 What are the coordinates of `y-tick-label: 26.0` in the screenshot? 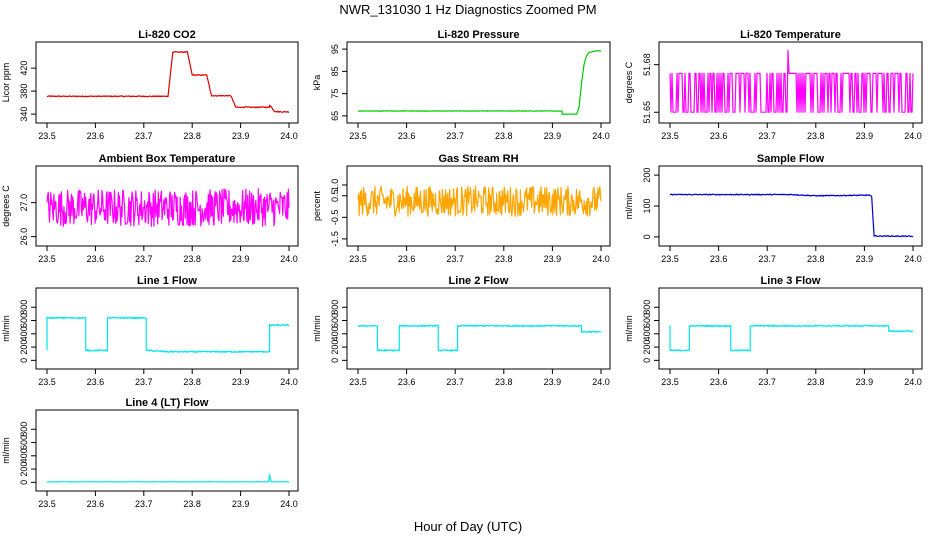 It's located at (24, 237).